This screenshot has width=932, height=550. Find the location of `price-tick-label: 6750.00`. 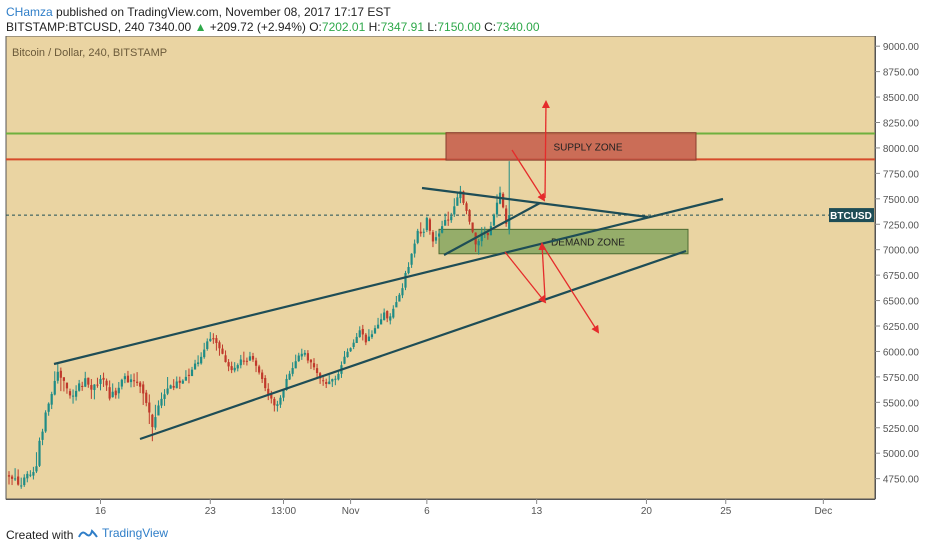

price-tick-label: 6750.00 is located at coordinates (901, 276).